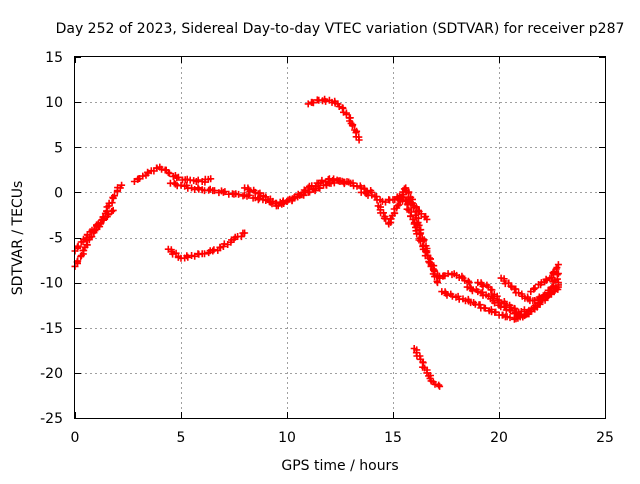 The height and width of the screenshot is (484, 640). I want to click on x-axis-label: GPS time / hours, so click(339, 466).